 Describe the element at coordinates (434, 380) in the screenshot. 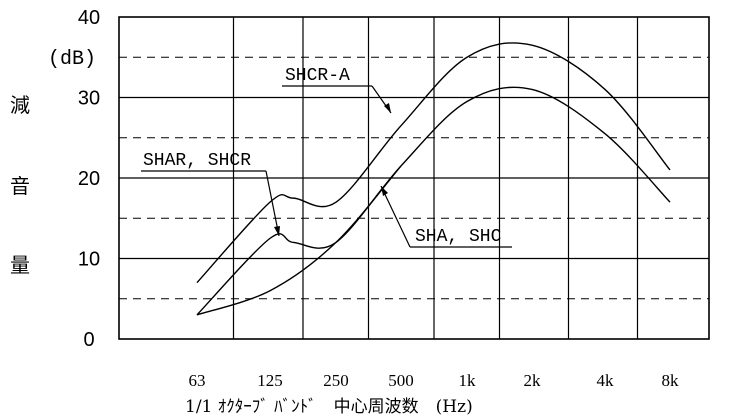

I see `x-tick-labels: 63 125 250 500 1k 2k 4k 8k` at that location.